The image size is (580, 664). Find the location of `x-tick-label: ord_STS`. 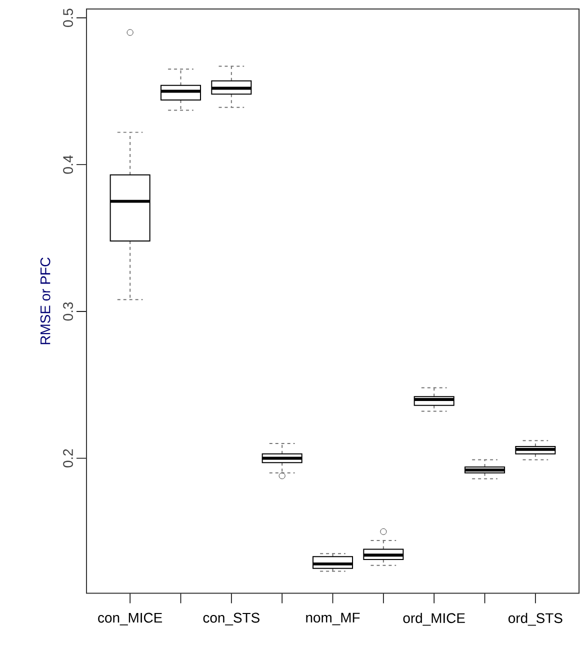

x-tick-label: ord_STS is located at coordinates (535, 619).